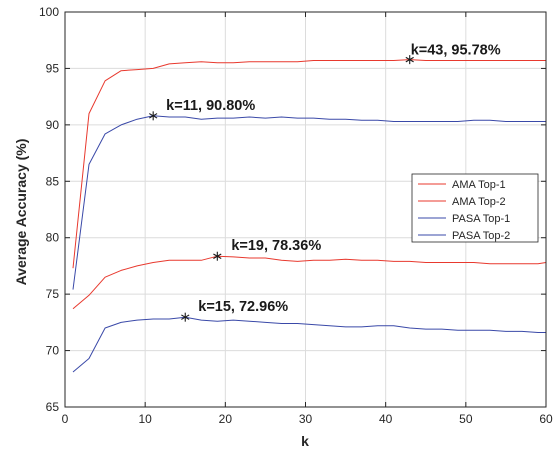 This screenshot has width=558, height=451. I want to click on y-tick-label: 100, so click(49, 12).